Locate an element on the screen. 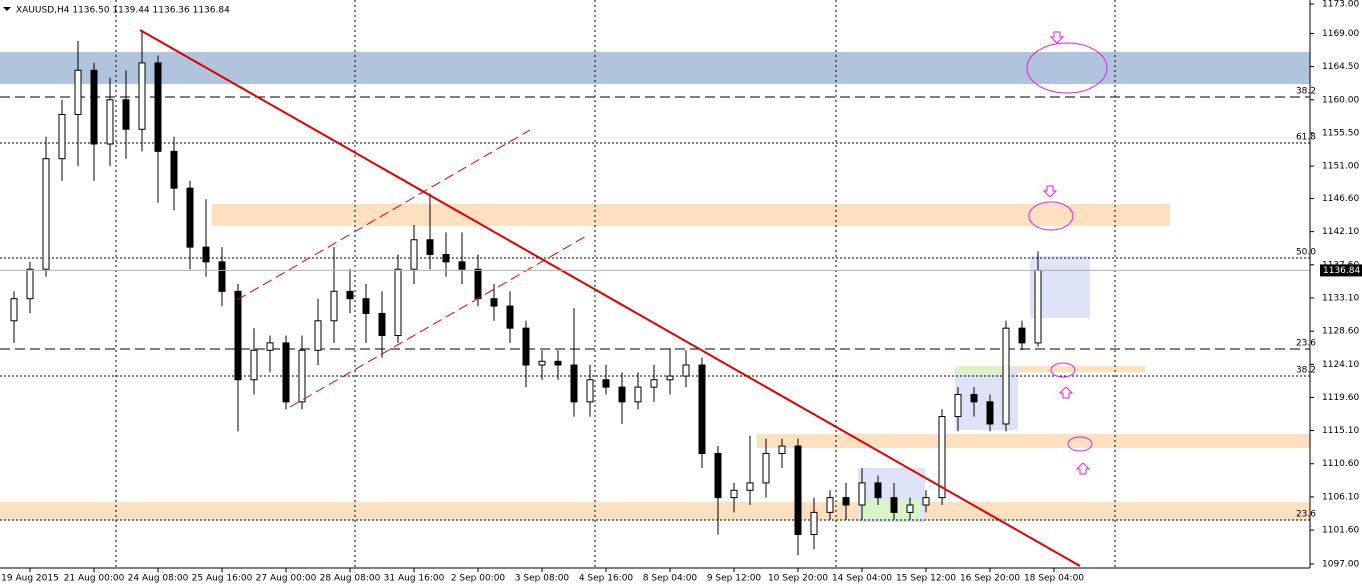 The width and height of the screenshot is (1362, 586). y-tick-label: 1133.10 is located at coordinates (1340, 298).